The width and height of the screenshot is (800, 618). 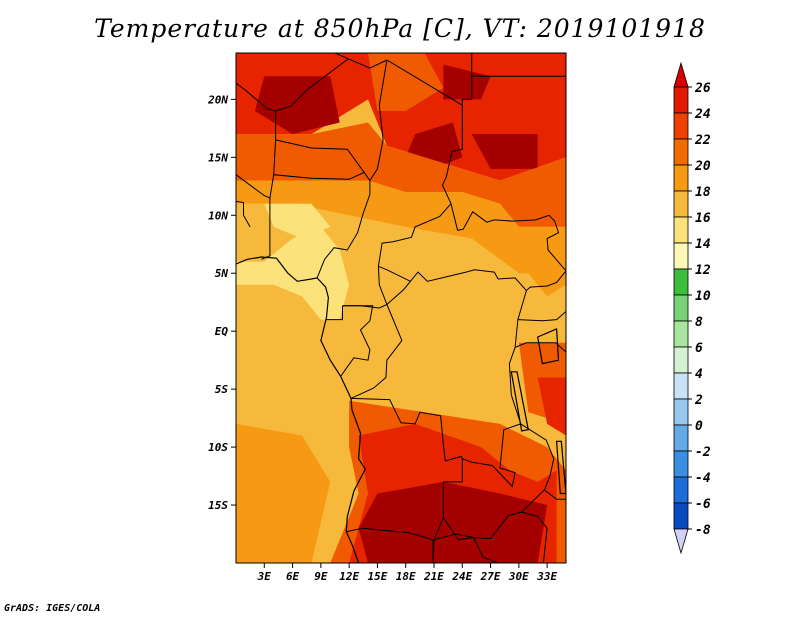 I want to click on colorbar-label: 24, so click(x=702, y=114).